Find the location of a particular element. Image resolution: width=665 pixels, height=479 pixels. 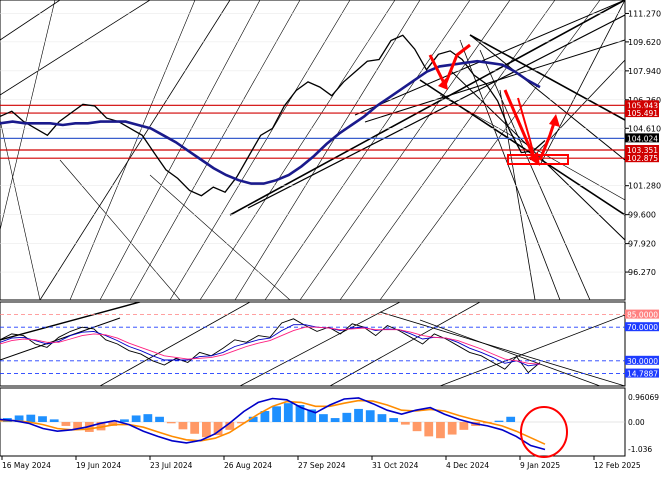

macd-layer is located at coordinates (312, 424).